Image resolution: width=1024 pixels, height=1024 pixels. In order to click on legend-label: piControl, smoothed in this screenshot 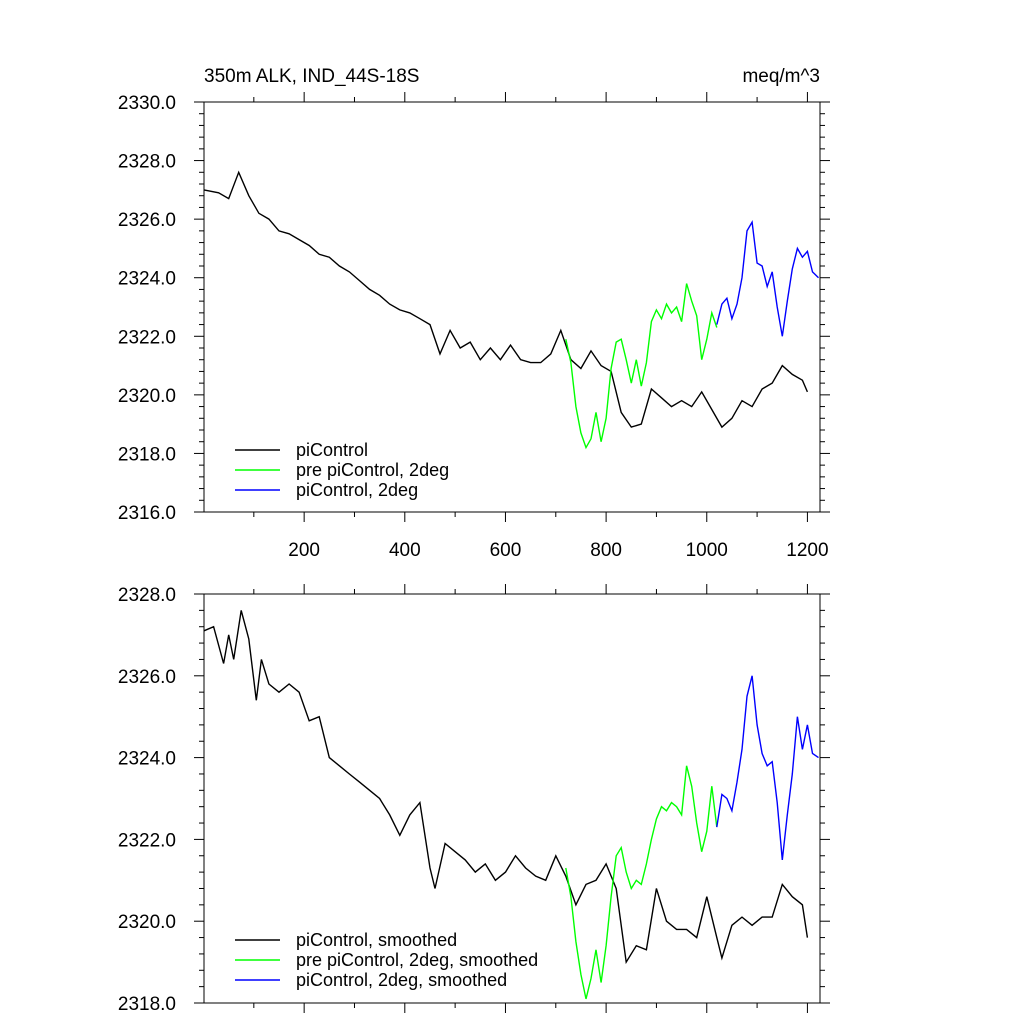, I will do `click(376, 940)`.